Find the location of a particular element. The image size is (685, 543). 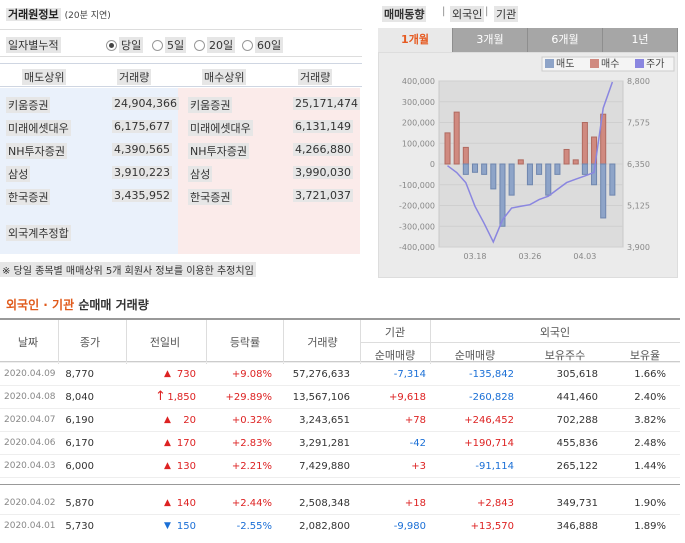

sell-volume-header: 거래량 is located at coordinates (134, 77).